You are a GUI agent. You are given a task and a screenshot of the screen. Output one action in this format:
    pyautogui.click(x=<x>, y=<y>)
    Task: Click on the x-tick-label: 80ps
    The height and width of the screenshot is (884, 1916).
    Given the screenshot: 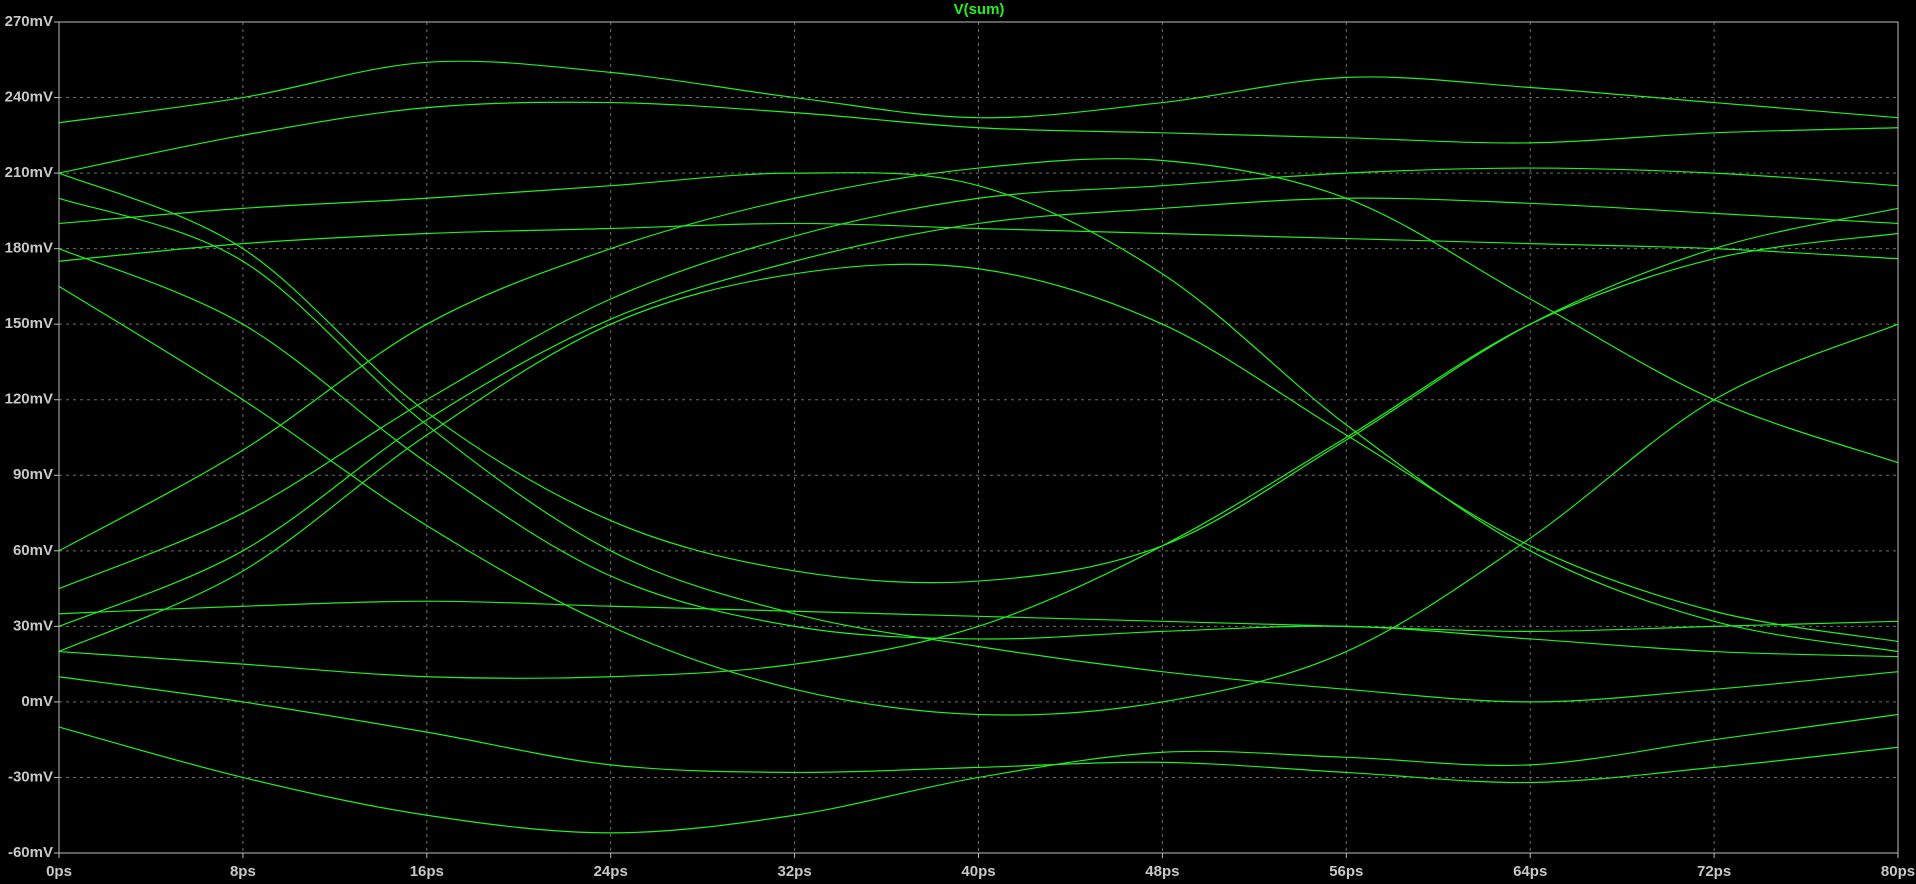 What is the action you would take?
    pyautogui.click(x=1898, y=871)
    